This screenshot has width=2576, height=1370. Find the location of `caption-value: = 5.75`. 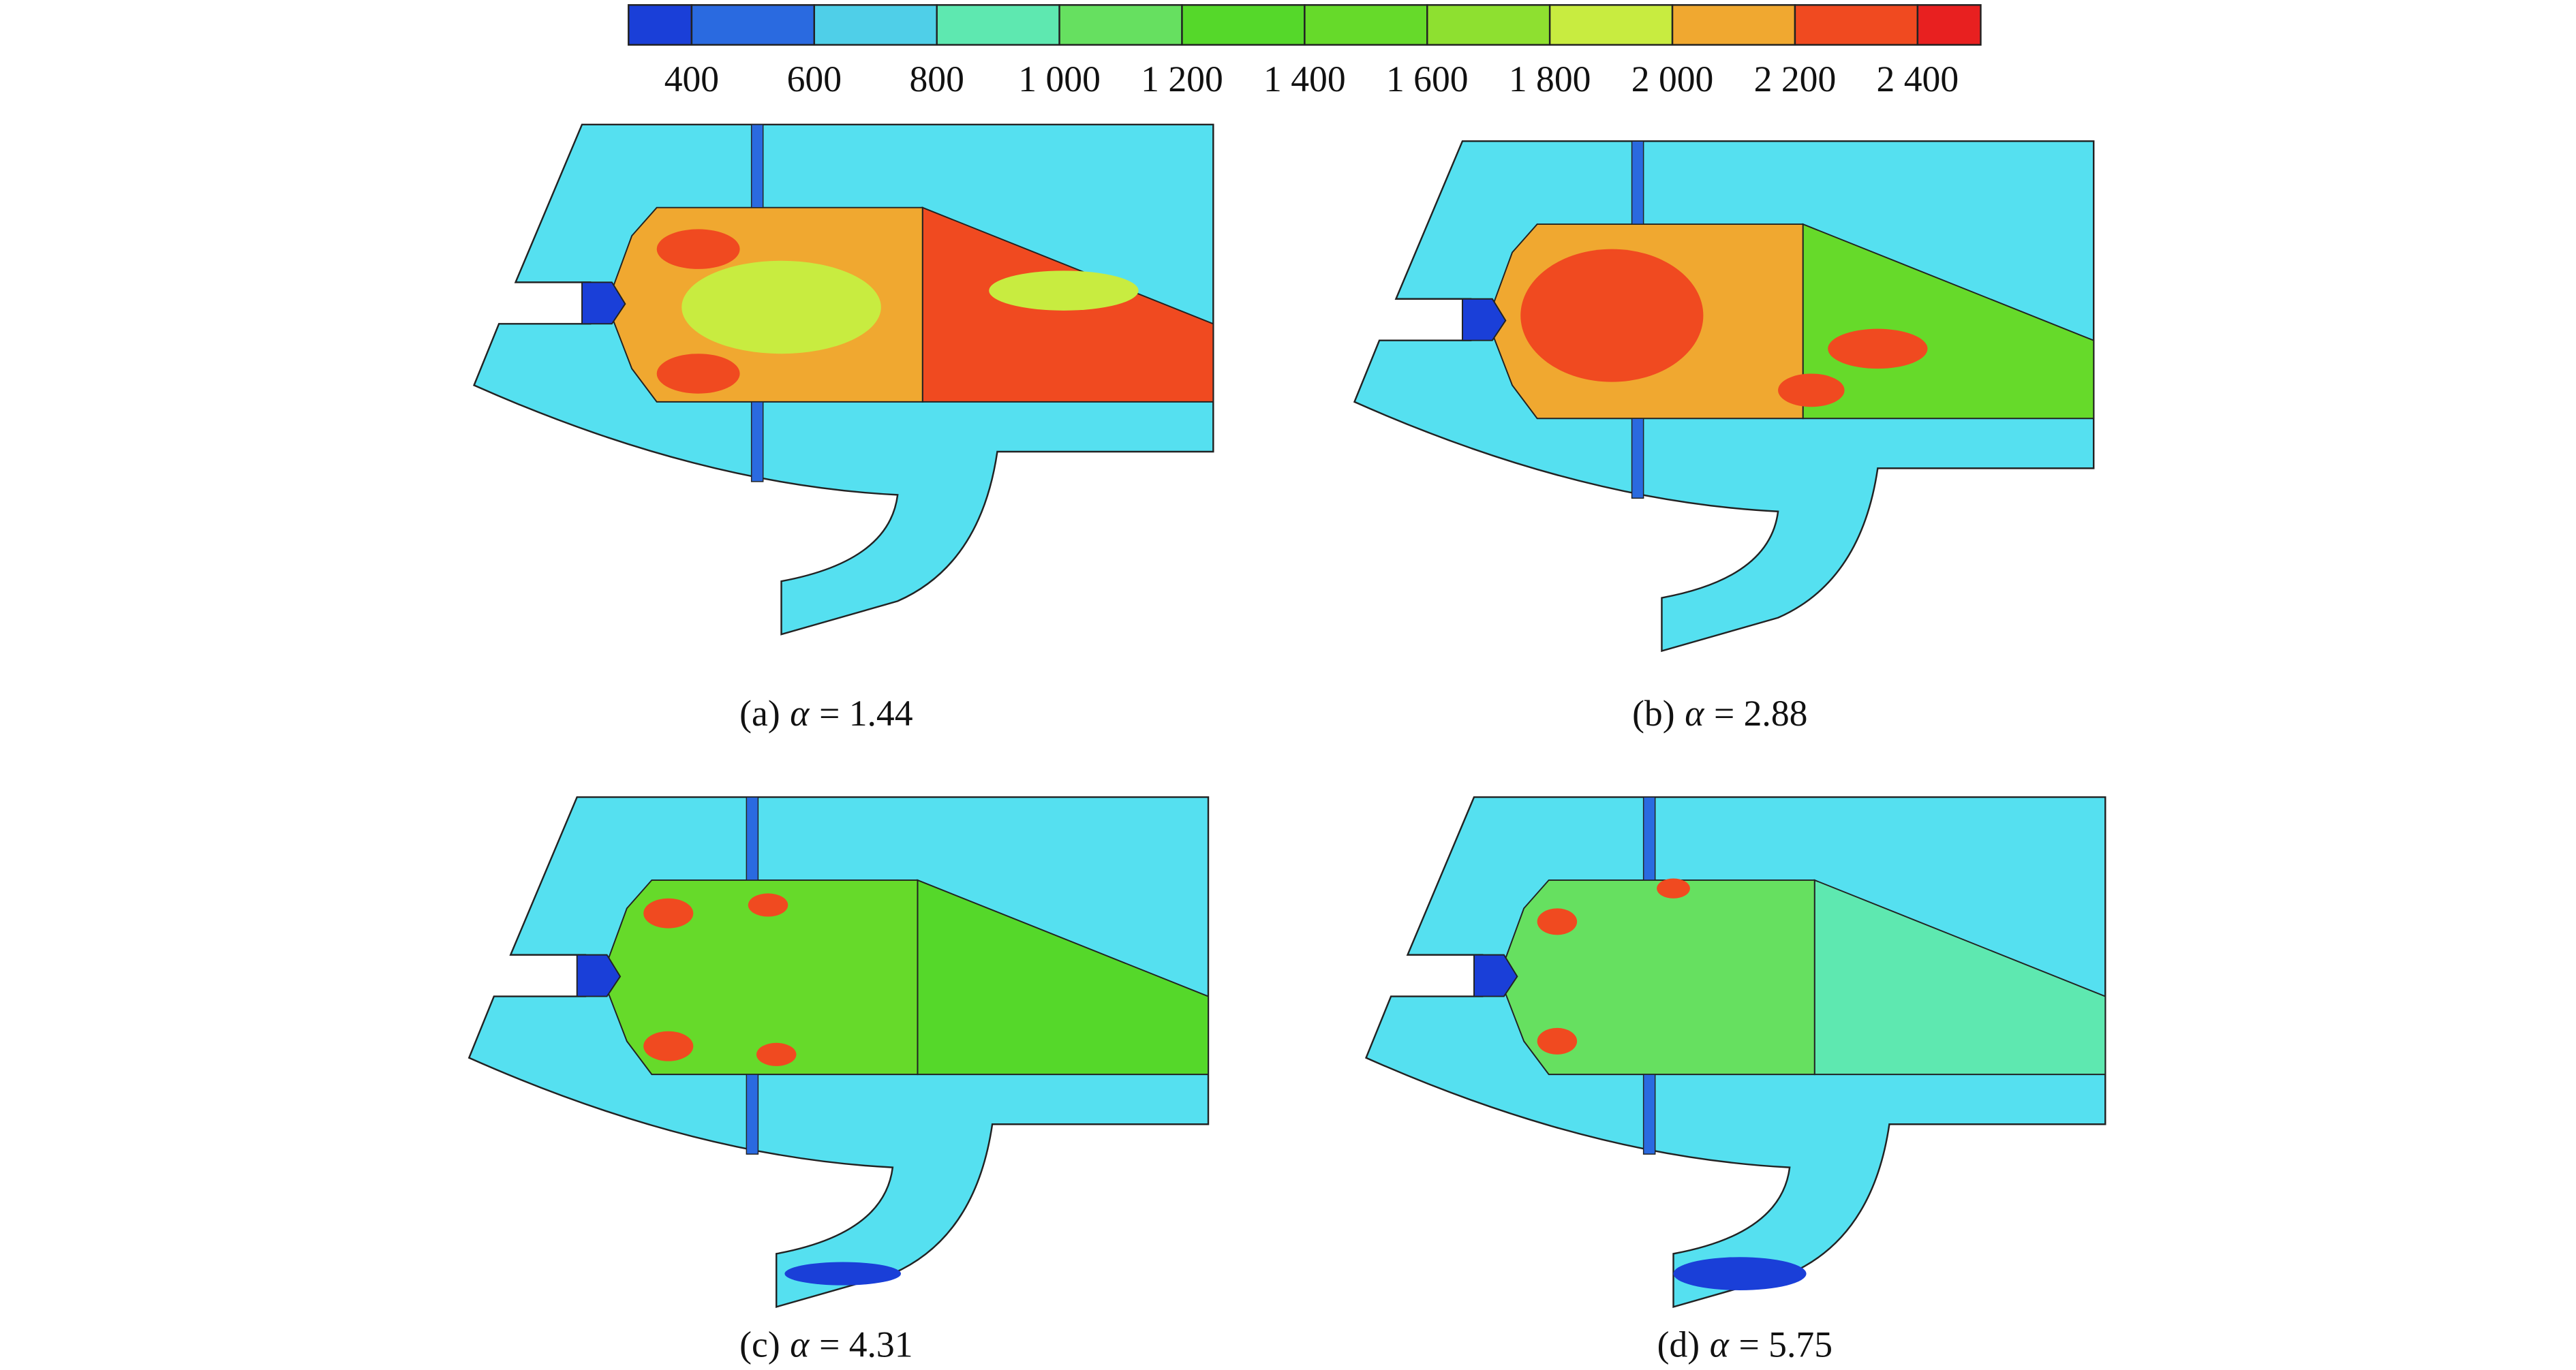

caption-value: = 5.75 is located at coordinates (1786, 1344).